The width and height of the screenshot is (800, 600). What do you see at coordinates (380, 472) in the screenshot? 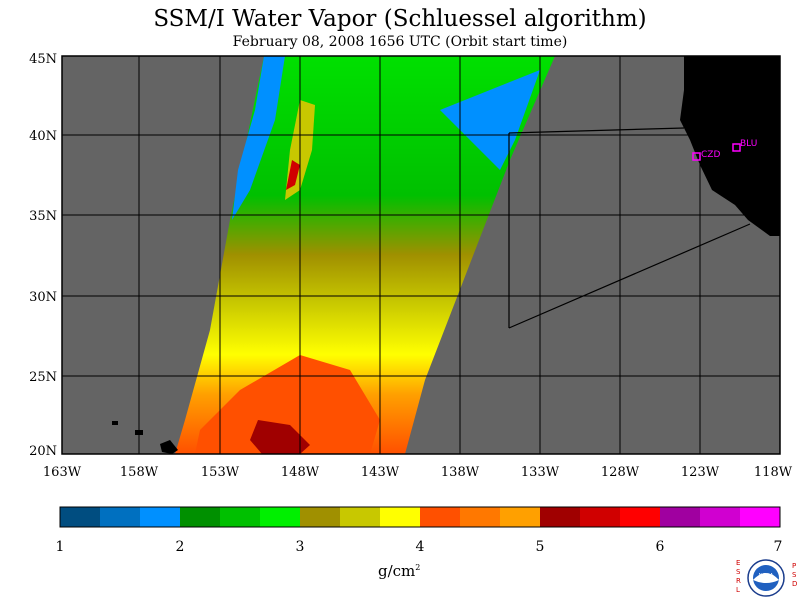
I see `lon-label: 143W` at bounding box center [380, 472].